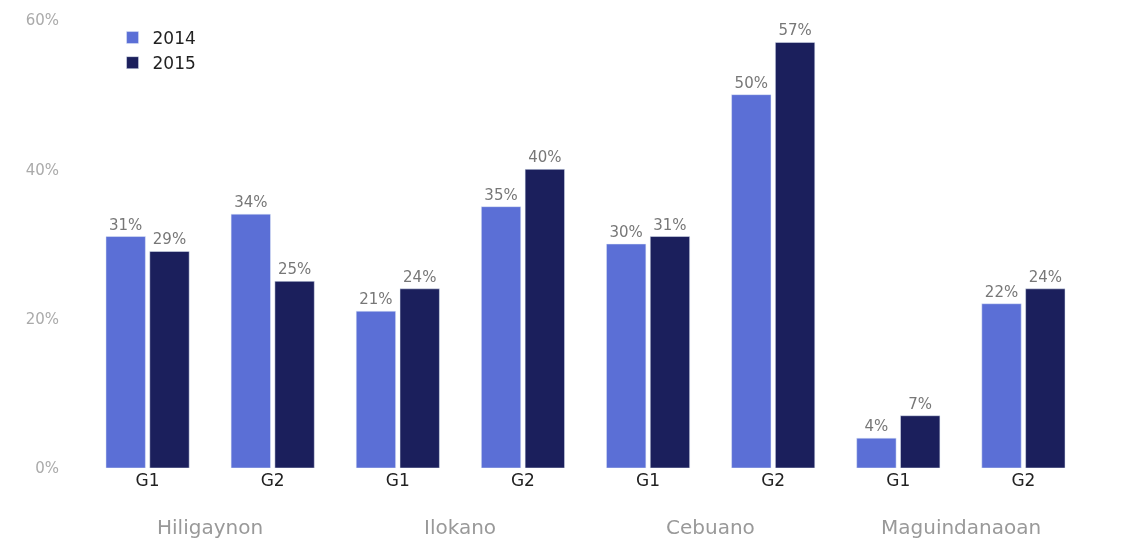  I want to click on data-label: 22%, so click(1001, 291).